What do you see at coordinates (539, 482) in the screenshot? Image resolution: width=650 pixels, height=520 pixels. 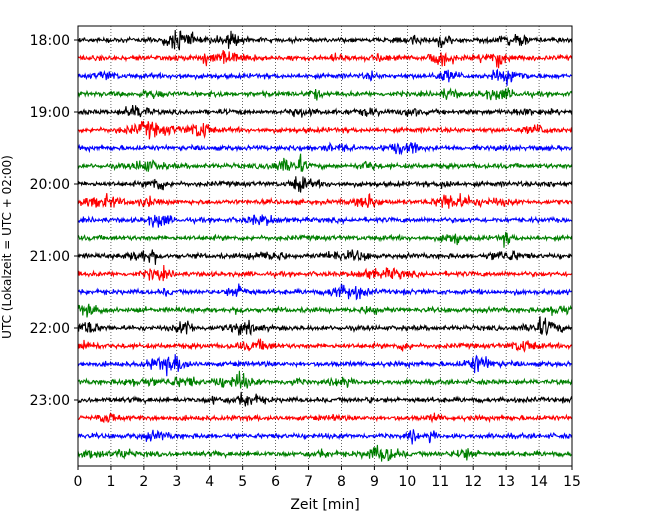 I see `x-tick-label: 14` at bounding box center [539, 482].